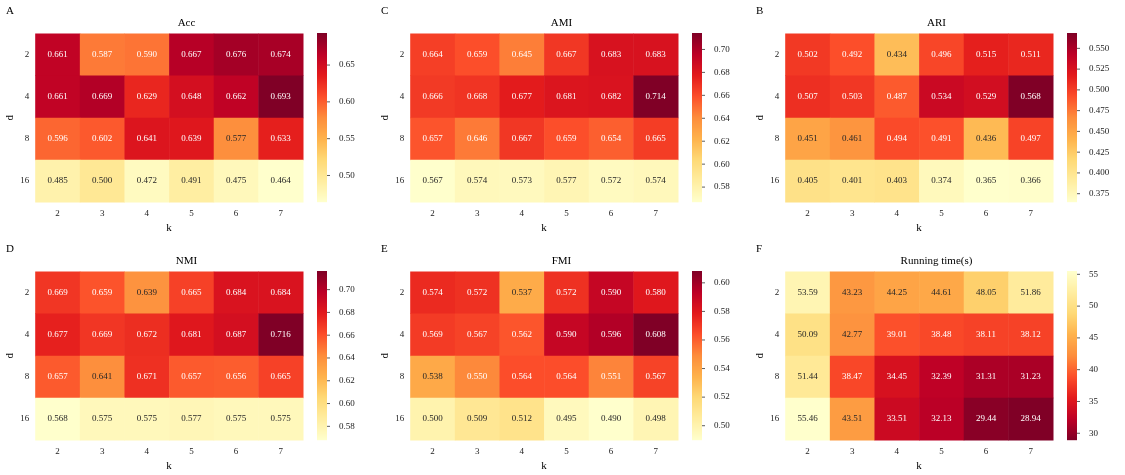 The height and width of the screenshot is (475, 1125). I want to click on data-label: 0.714, so click(656, 95).